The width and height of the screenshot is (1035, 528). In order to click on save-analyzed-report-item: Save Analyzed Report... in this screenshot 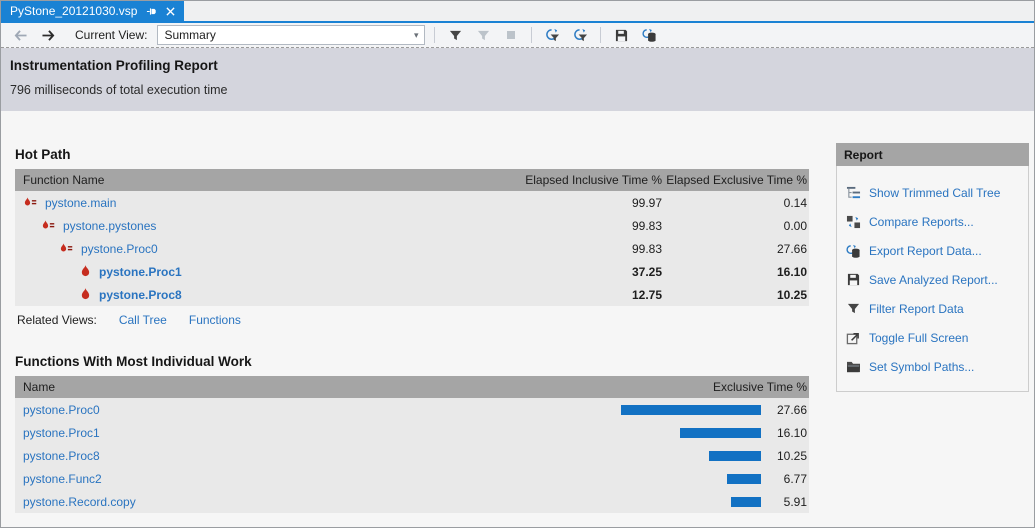, I will do `click(936, 279)`.